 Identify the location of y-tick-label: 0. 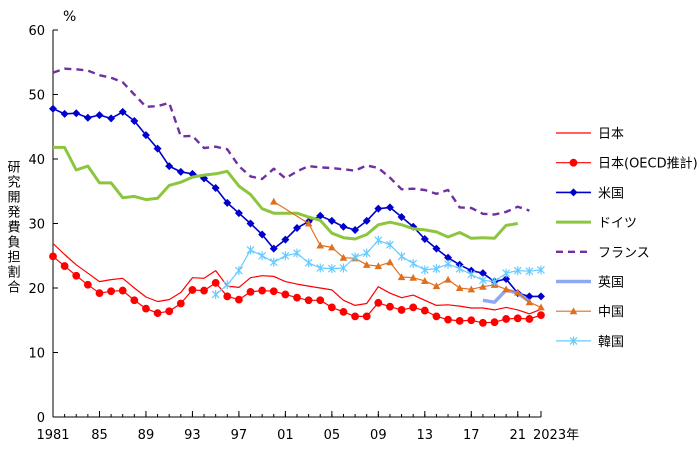
(41, 418).